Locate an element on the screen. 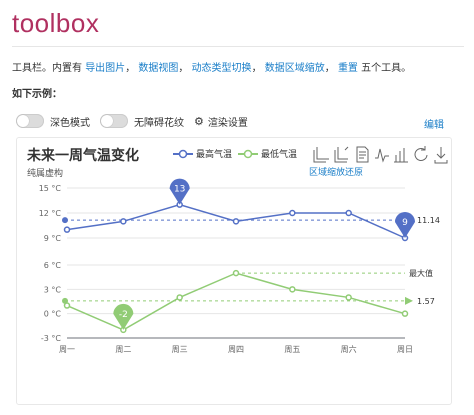 This screenshot has width=474, height=415. y-tick-label: 12 °C is located at coordinates (50, 213).